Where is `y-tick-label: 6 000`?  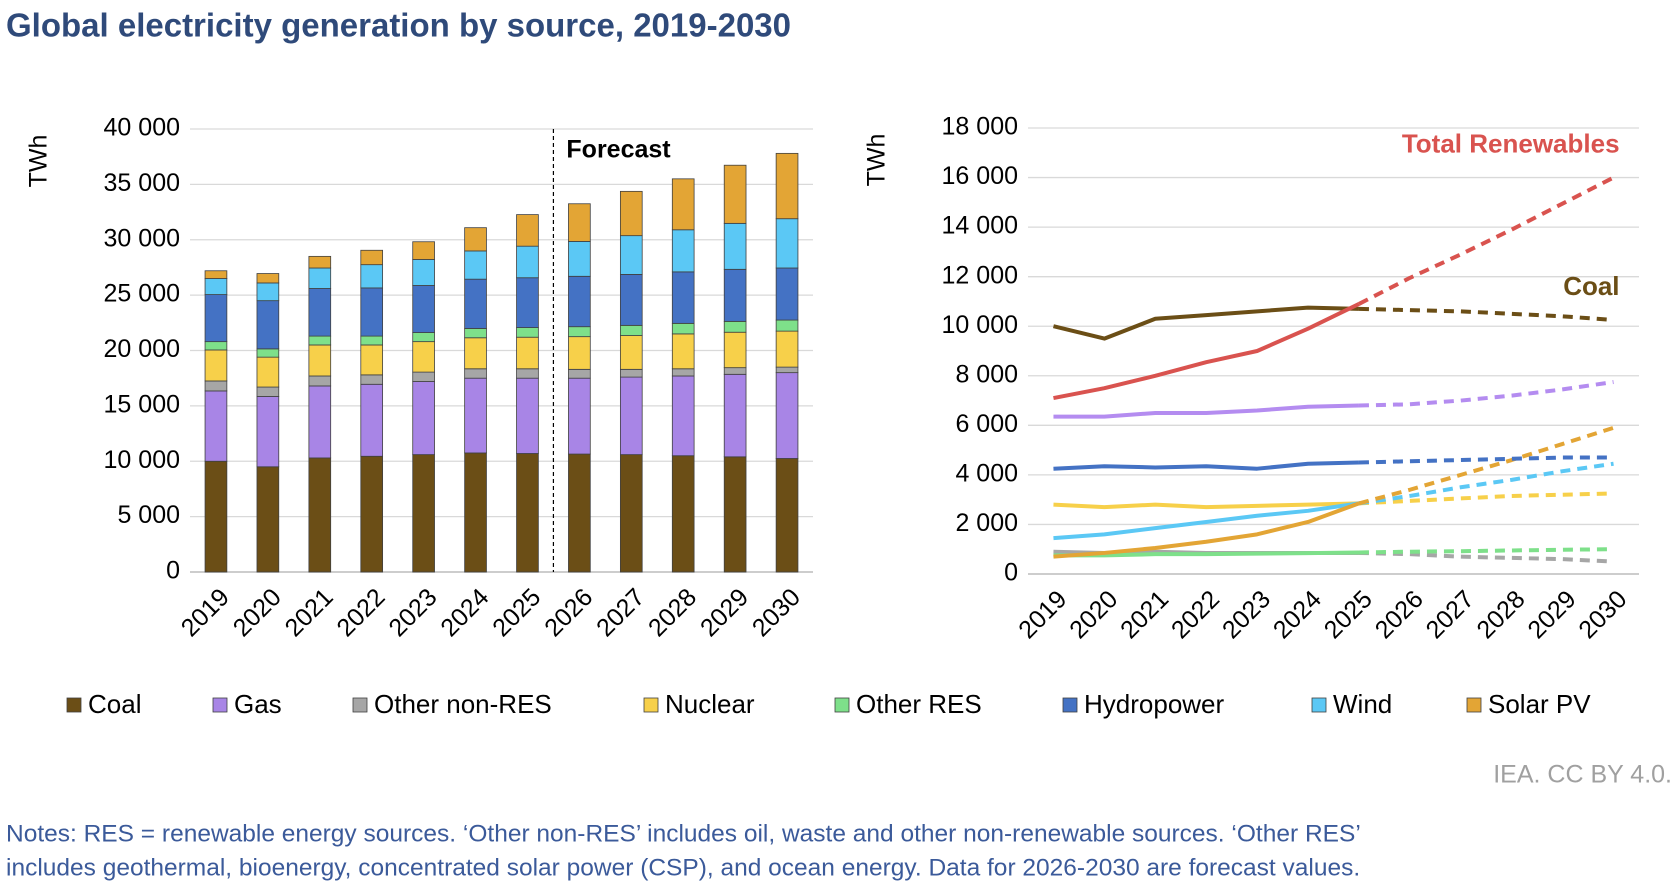 y-tick-label: 6 000 is located at coordinates (986, 424).